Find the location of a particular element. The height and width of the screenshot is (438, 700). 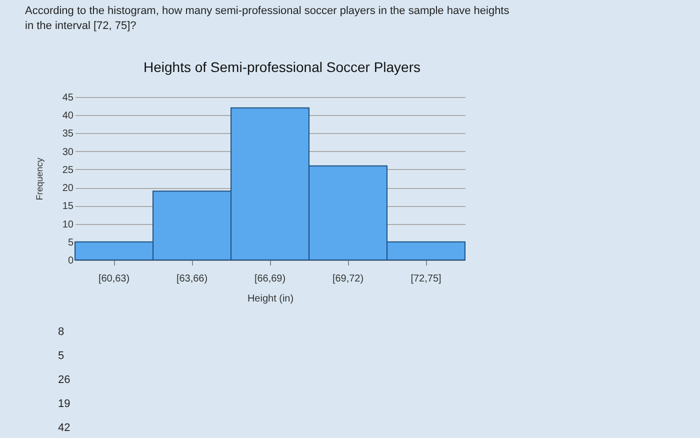

chart-title: Heights of Semi-professional Soccer Players is located at coordinates (282, 67).